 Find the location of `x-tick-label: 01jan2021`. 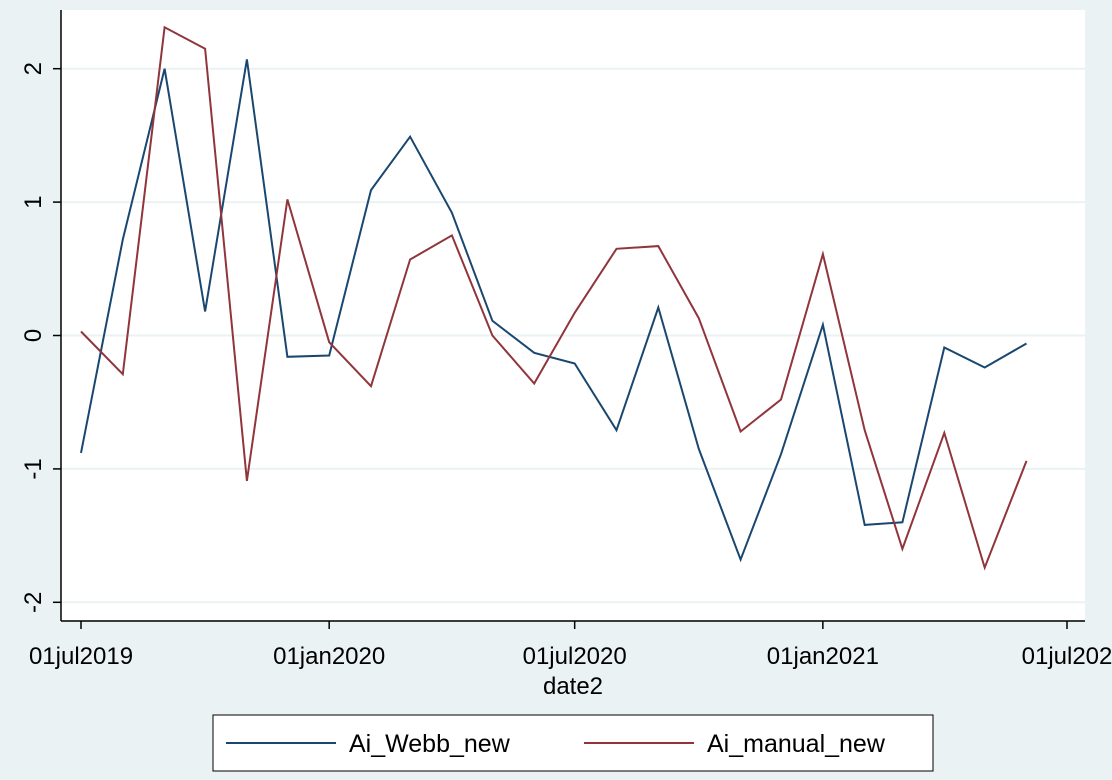

x-tick-label: 01jan2021 is located at coordinates (823, 656).